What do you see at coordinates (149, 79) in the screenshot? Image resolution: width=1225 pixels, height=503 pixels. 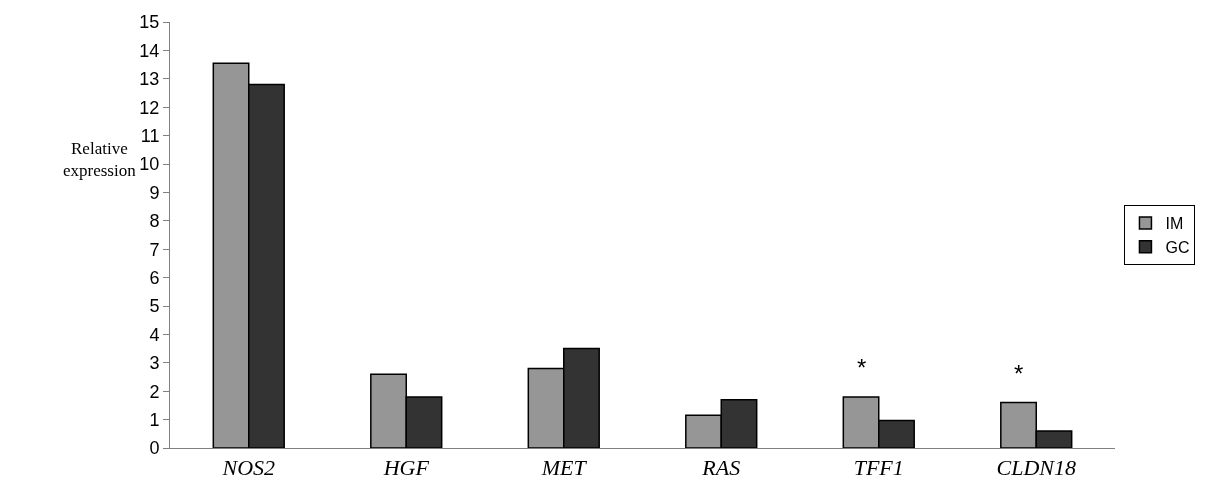 I see `y-tick-label: 13` at bounding box center [149, 79].